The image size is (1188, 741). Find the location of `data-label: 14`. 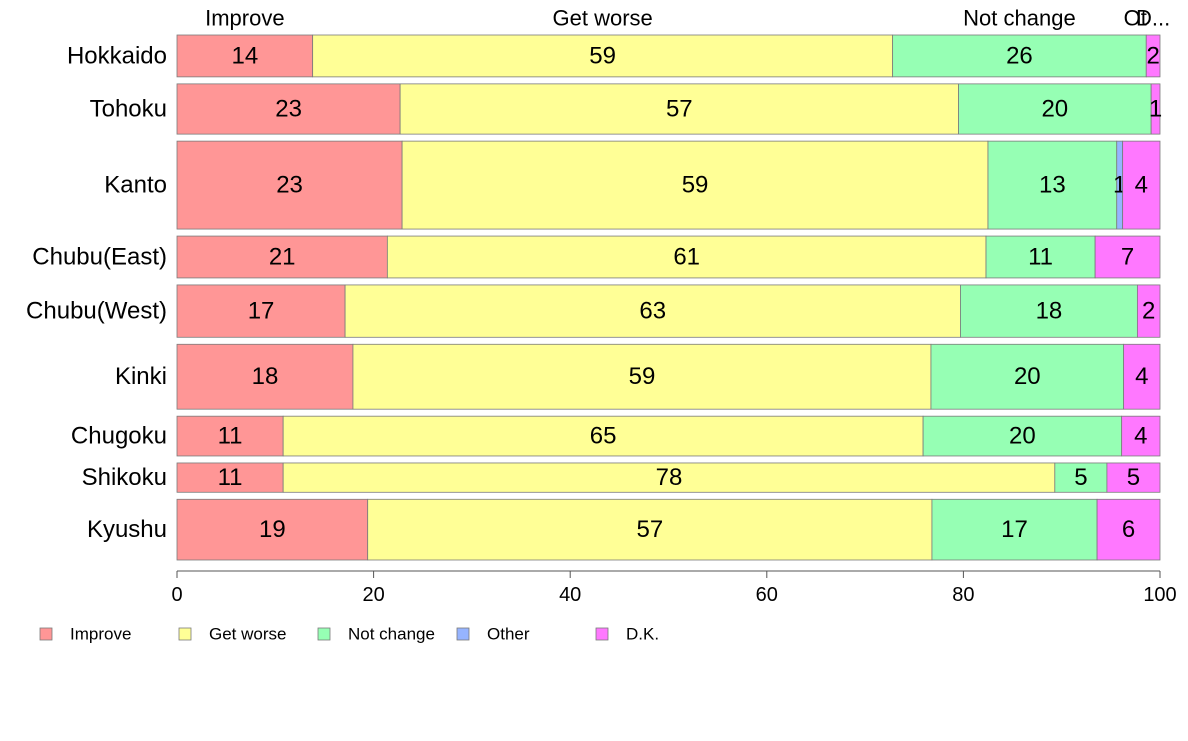

data-label: 14 is located at coordinates (244, 55).